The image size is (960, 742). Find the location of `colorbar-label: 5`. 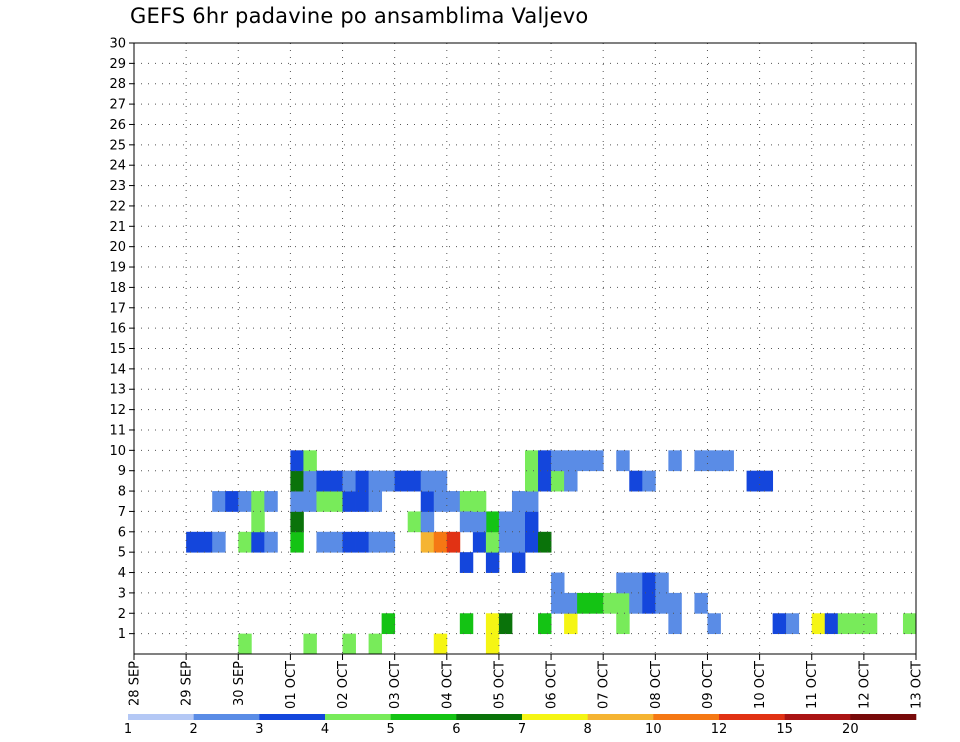

colorbar-label: 5 is located at coordinates (391, 729).